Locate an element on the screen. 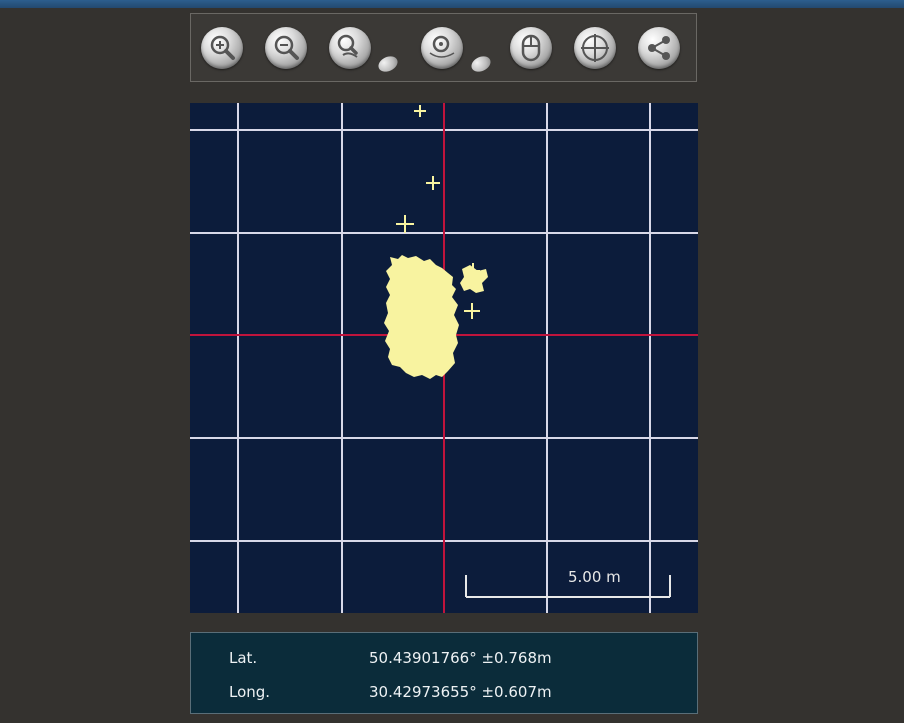  longitude-row: Long. 30.42973655° ±0.607m is located at coordinates (444, 694).